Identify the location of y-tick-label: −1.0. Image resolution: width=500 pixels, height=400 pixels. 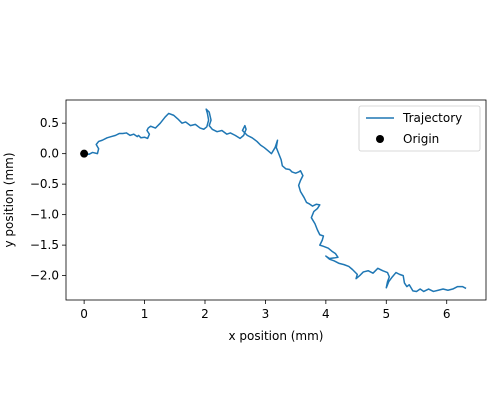
(44, 215).